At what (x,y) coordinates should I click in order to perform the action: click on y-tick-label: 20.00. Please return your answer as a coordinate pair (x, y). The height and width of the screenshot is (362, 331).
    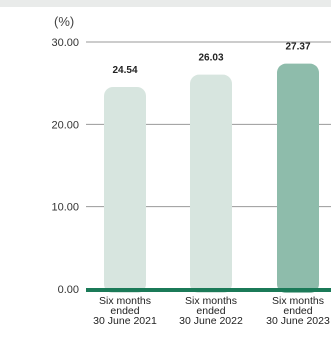
    Looking at the image, I should click on (65, 125).